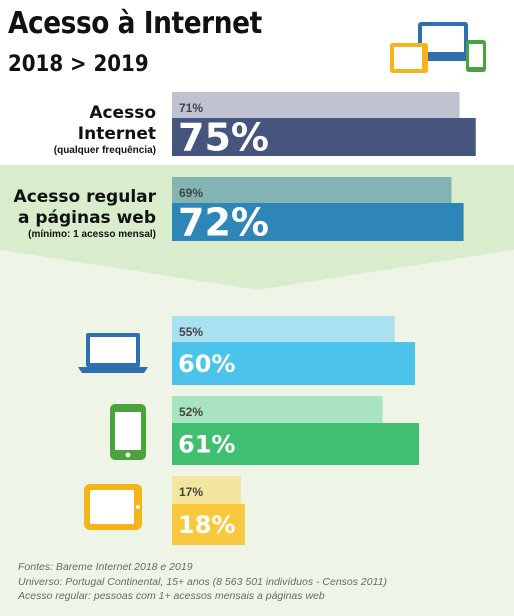 The image size is (514, 616). Describe the element at coordinates (283, 331) in the screenshot. I see `bar-2018-computer` at that location.